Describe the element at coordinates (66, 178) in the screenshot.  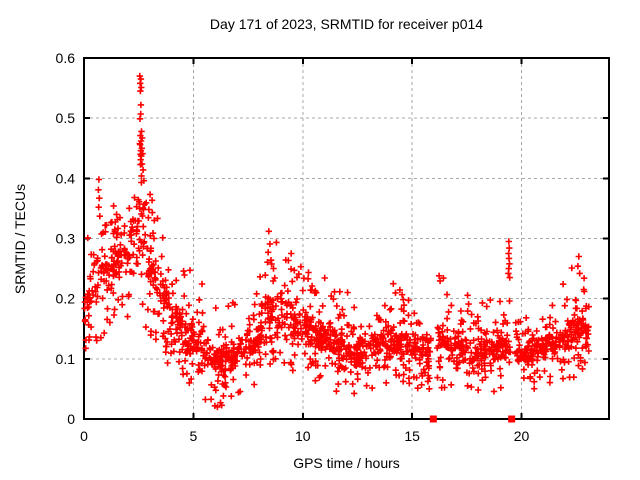
I see `y-tick-label: 0.4` at that location.